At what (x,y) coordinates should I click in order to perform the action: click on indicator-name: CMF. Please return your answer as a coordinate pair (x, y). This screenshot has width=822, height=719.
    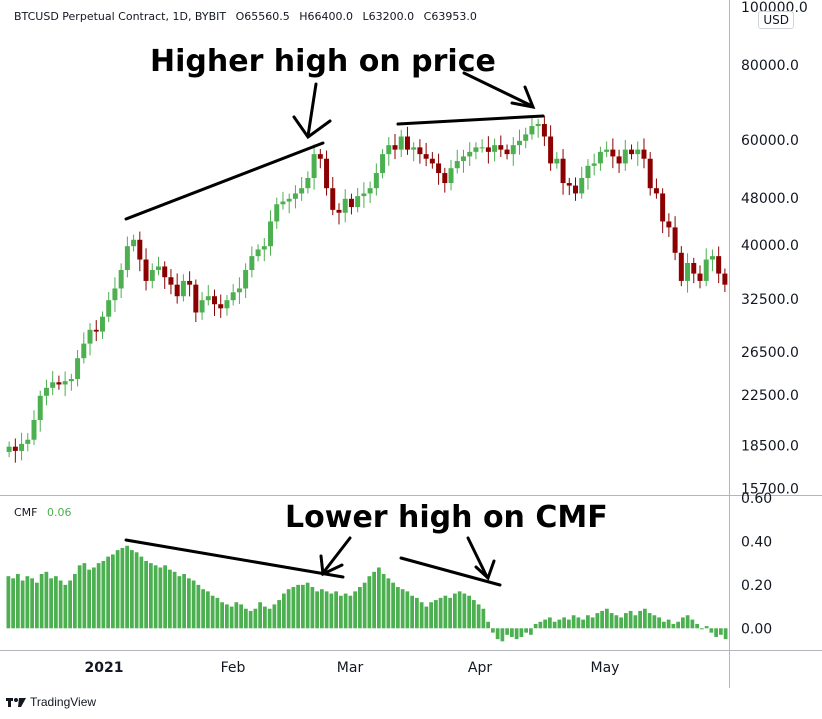
    Looking at the image, I should click on (26, 512).